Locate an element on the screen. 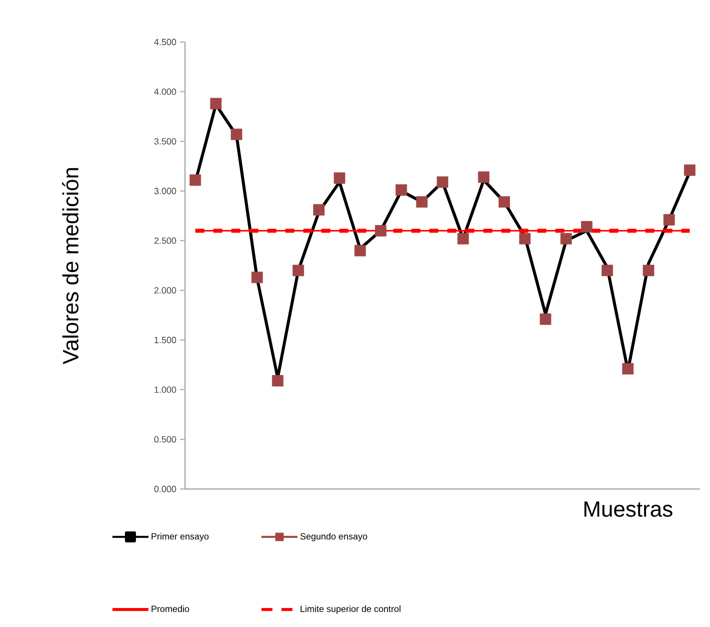 The height and width of the screenshot is (627, 710). legend-label: Promedio is located at coordinates (171, 608).